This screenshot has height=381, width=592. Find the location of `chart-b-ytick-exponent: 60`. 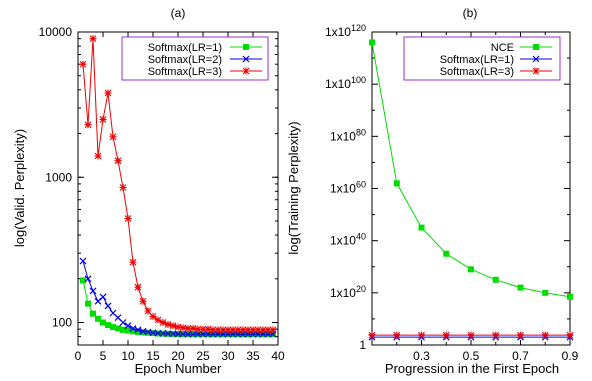

chart-b-ytick-exponent: 60 is located at coordinates (361, 185).